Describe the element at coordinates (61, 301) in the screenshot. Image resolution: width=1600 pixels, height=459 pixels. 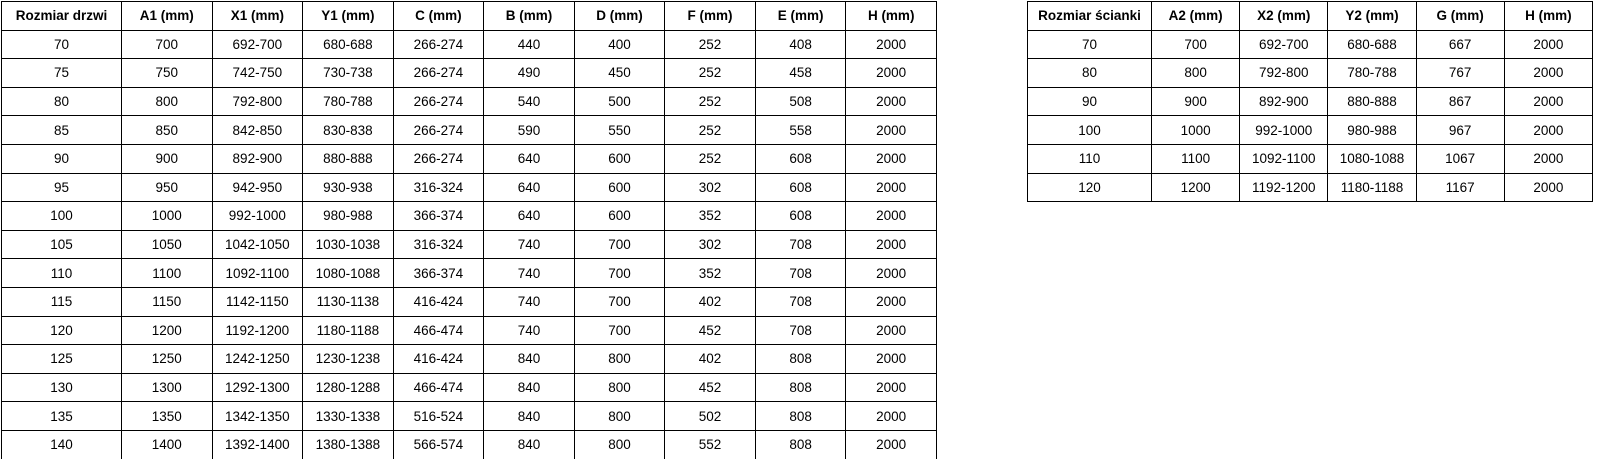
I see `table-cell: 115` at that location.